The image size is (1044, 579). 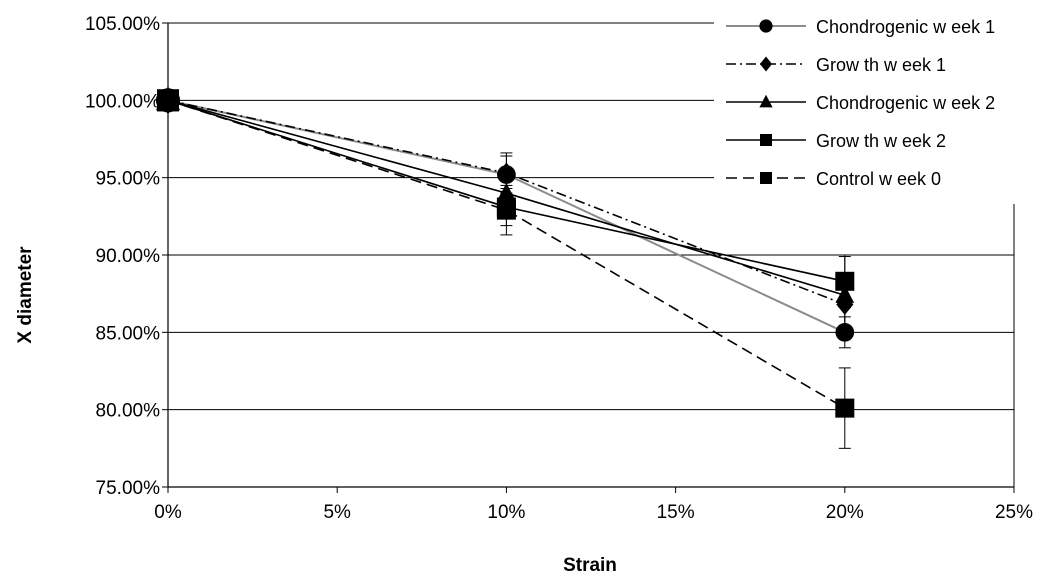 I want to click on legend-label: Chondrogenic w eek 2, so click(x=905, y=103).